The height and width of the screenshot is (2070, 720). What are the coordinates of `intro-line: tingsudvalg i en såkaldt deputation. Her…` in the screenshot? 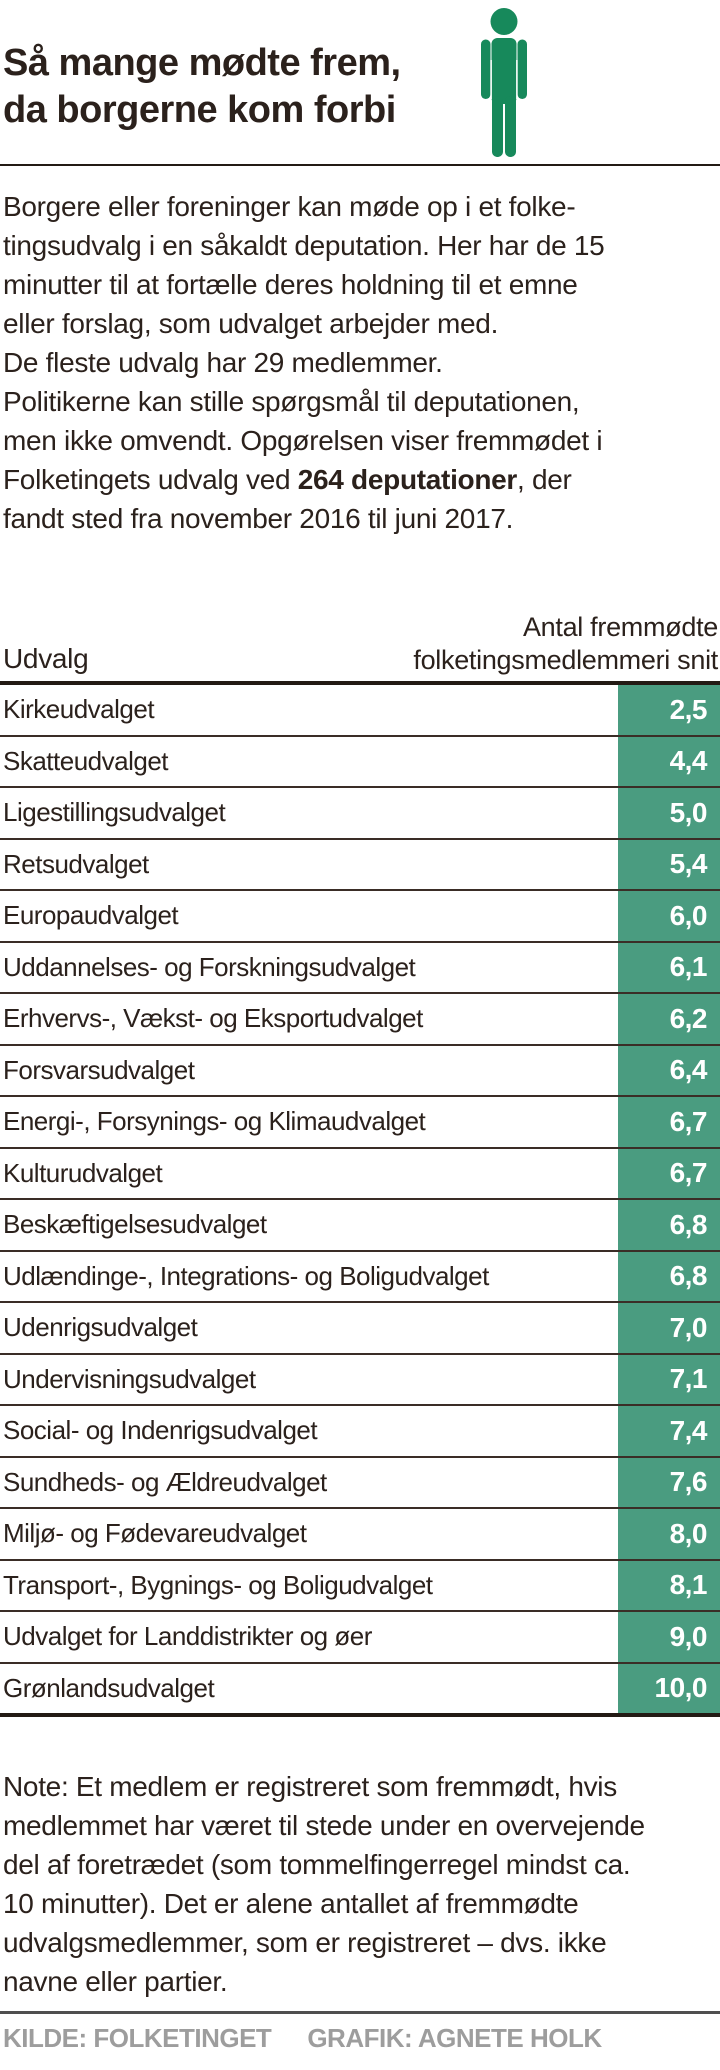 It's located at (304, 245).